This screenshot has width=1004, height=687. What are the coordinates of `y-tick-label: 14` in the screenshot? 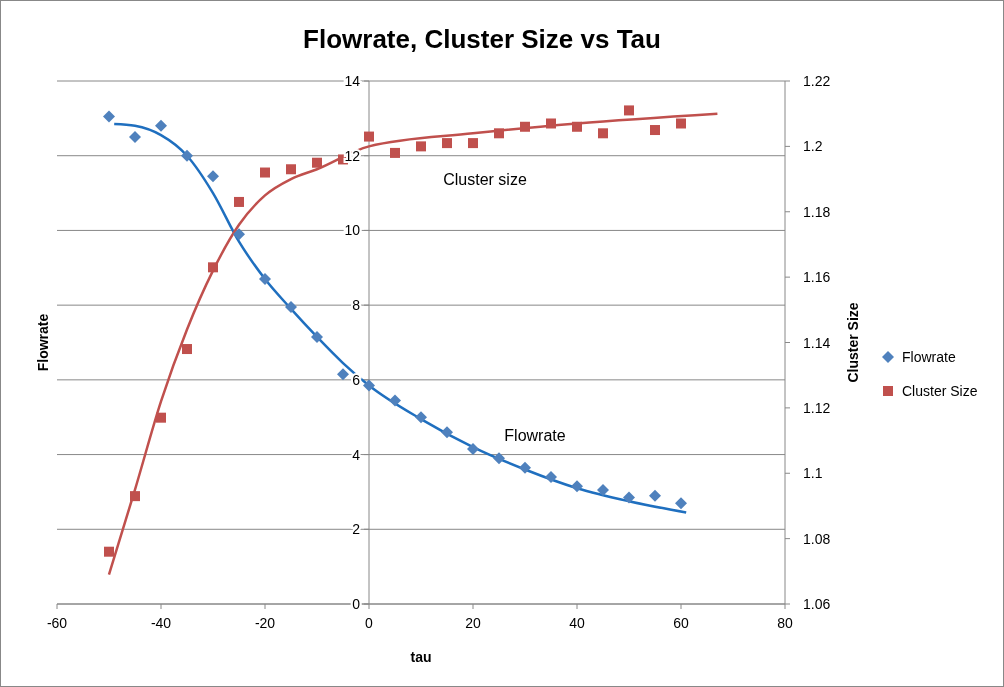 It's located at (352, 81).